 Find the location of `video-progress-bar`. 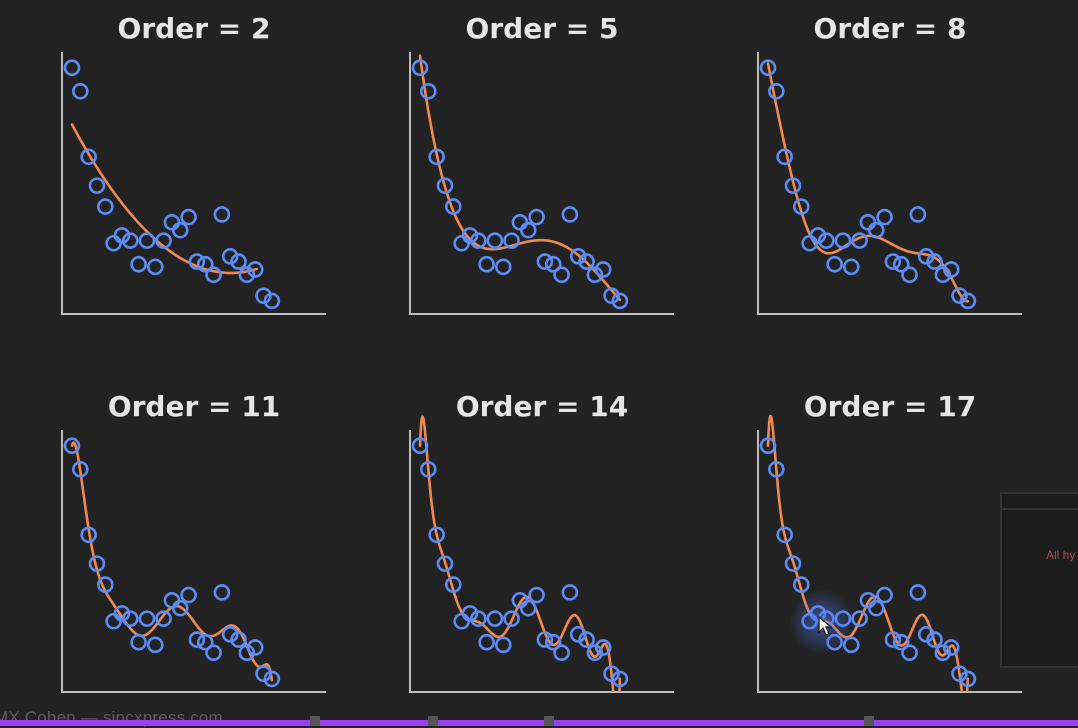

video-progress-bar is located at coordinates (539, 721).